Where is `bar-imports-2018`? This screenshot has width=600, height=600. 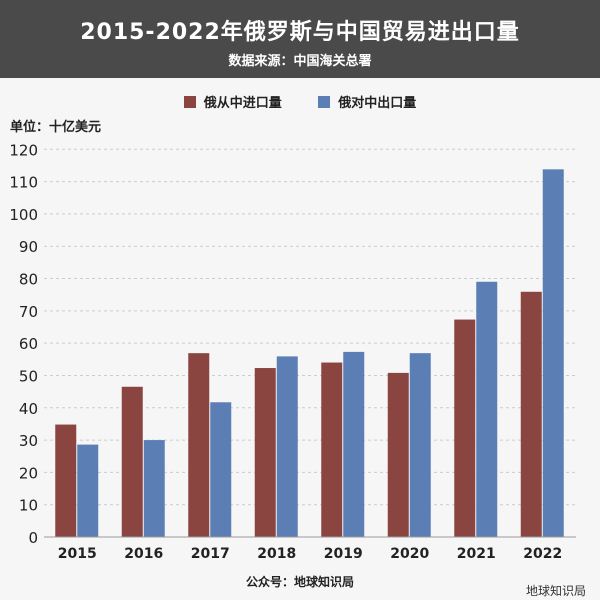 bar-imports-2018 is located at coordinates (265, 452).